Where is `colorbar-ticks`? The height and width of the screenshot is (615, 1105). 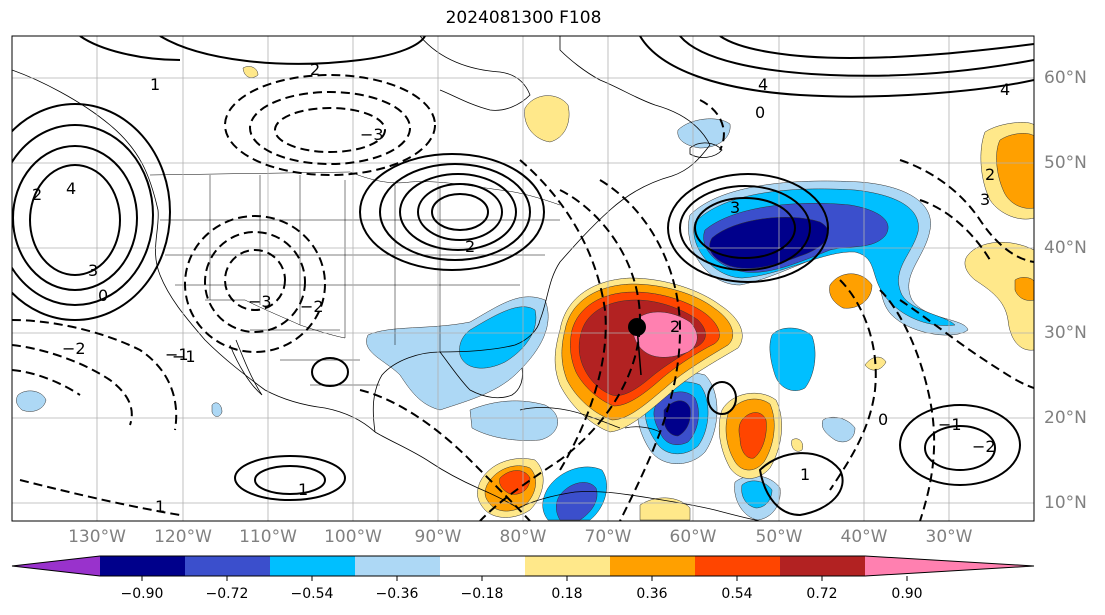 colorbar-ticks is located at coordinates (524, 578).